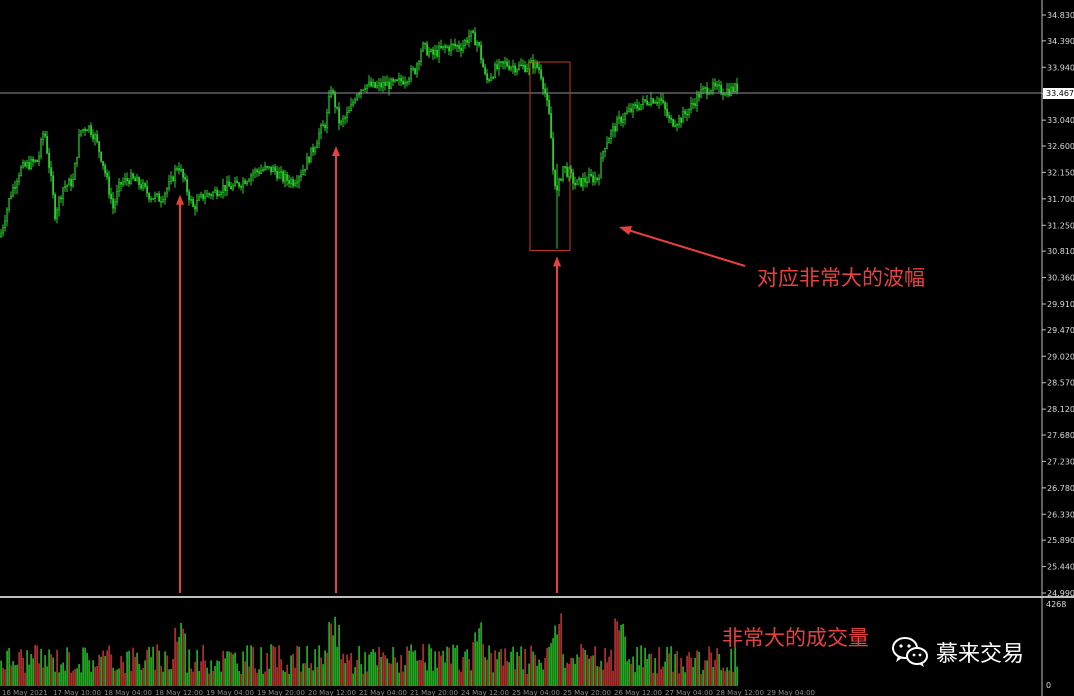 This screenshot has width=1074, height=696. I want to click on time-label: 19 May 04:00, so click(230, 692).